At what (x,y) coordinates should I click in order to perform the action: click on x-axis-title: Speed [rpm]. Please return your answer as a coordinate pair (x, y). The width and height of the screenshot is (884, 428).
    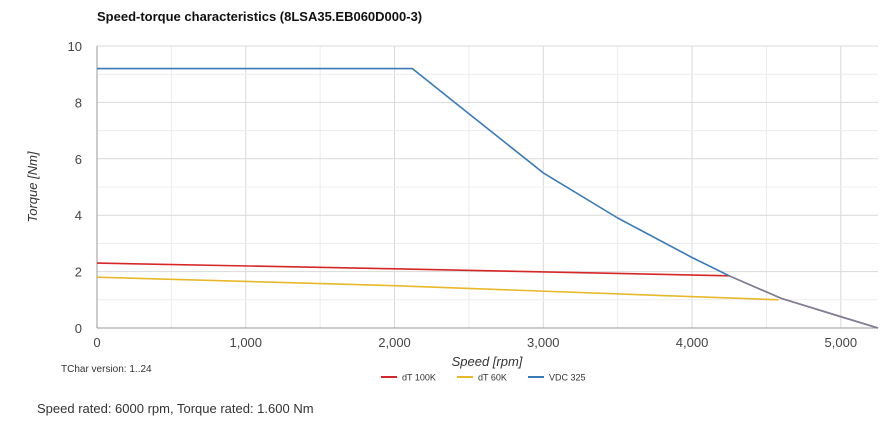
    Looking at the image, I should click on (487, 361).